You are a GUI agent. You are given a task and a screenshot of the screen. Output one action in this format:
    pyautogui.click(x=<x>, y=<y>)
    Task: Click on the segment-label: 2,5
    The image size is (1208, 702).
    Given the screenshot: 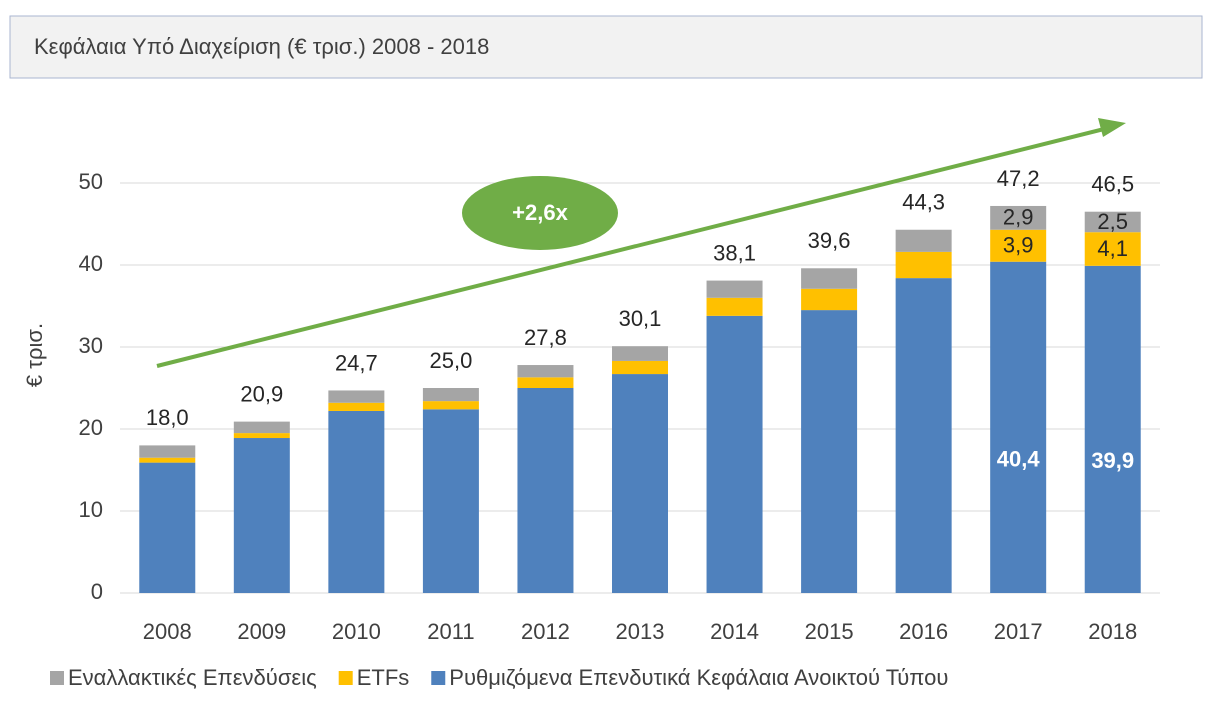 What is the action you would take?
    pyautogui.click(x=1112, y=221)
    